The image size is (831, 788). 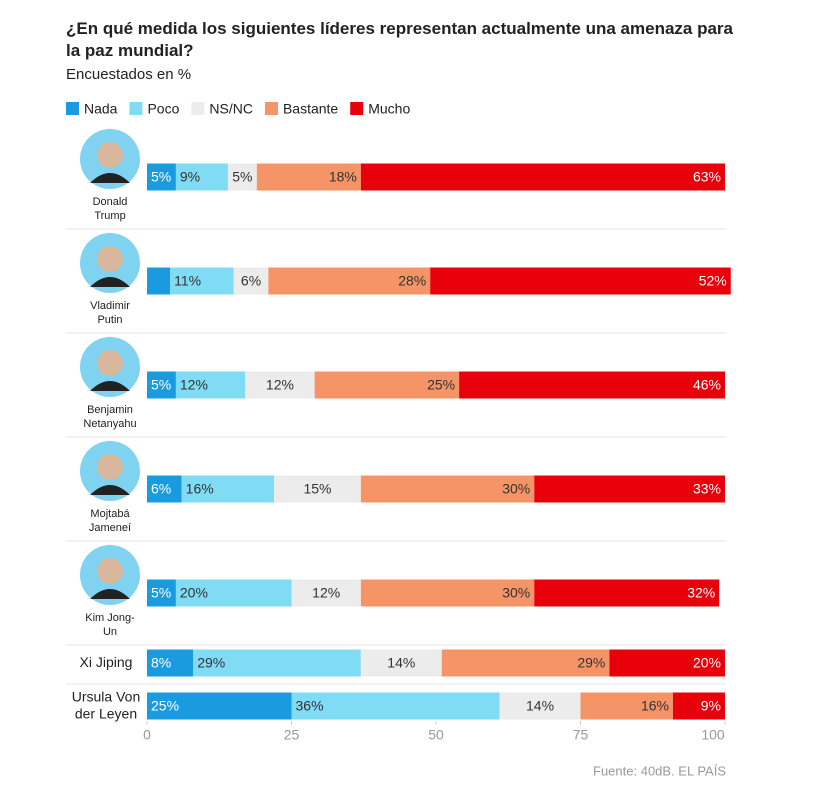 What do you see at coordinates (310, 706) in the screenshot?
I see `value-label: 36%` at bounding box center [310, 706].